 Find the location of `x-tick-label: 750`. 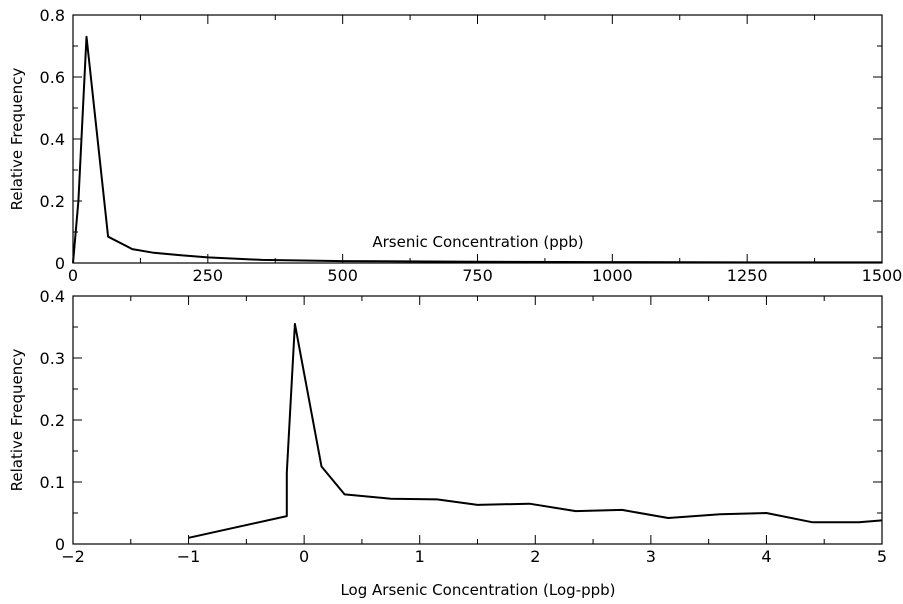

x-tick-label: 750 is located at coordinates (477, 275).